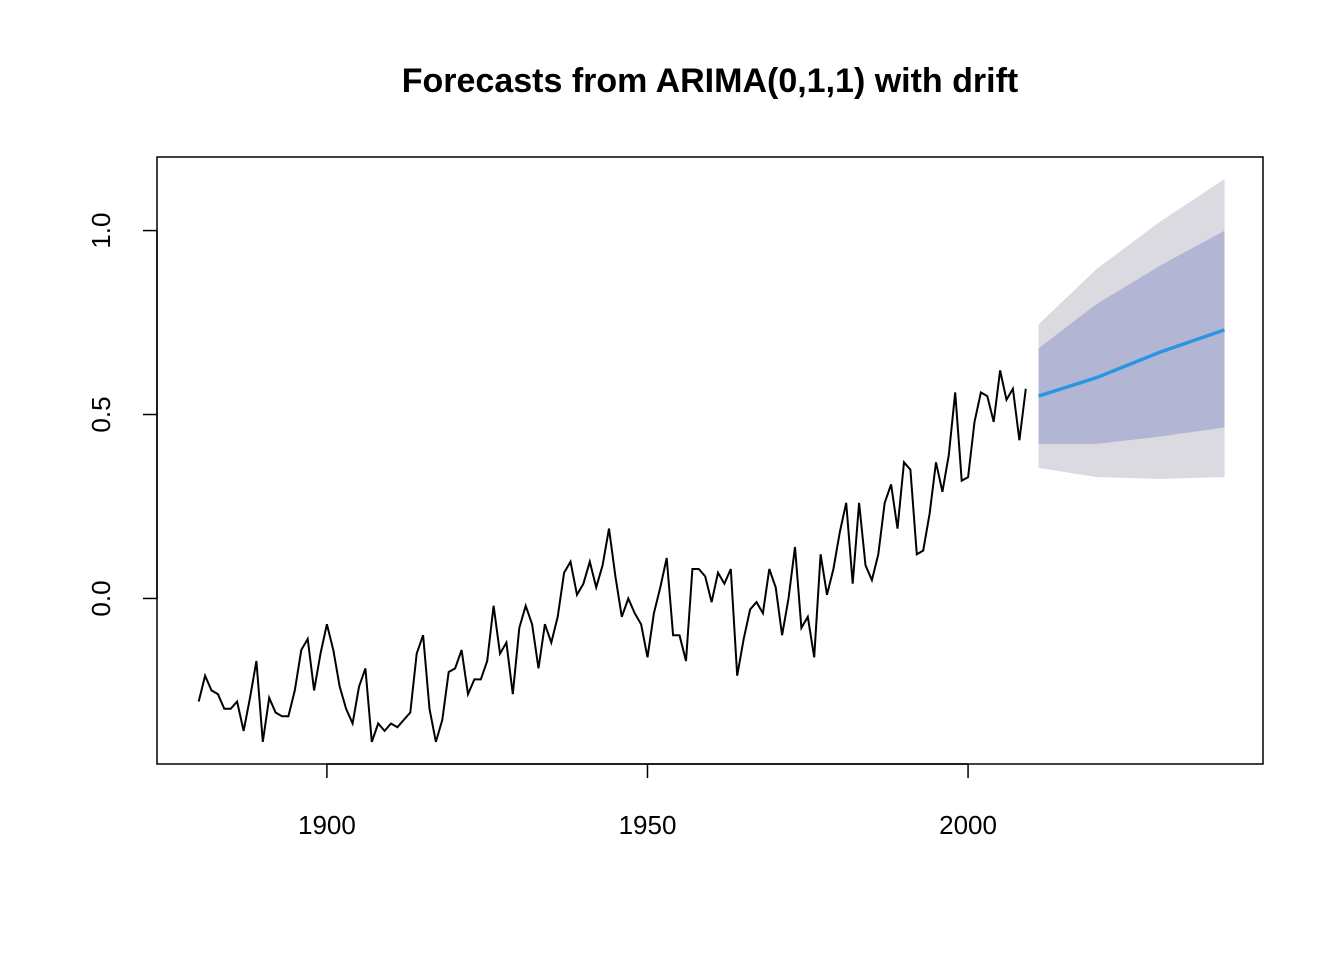 The height and width of the screenshot is (960, 1344). What do you see at coordinates (101, 231) in the screenshot?
I see `y-tick-label: 1.0` at bounding box center [101, 231].